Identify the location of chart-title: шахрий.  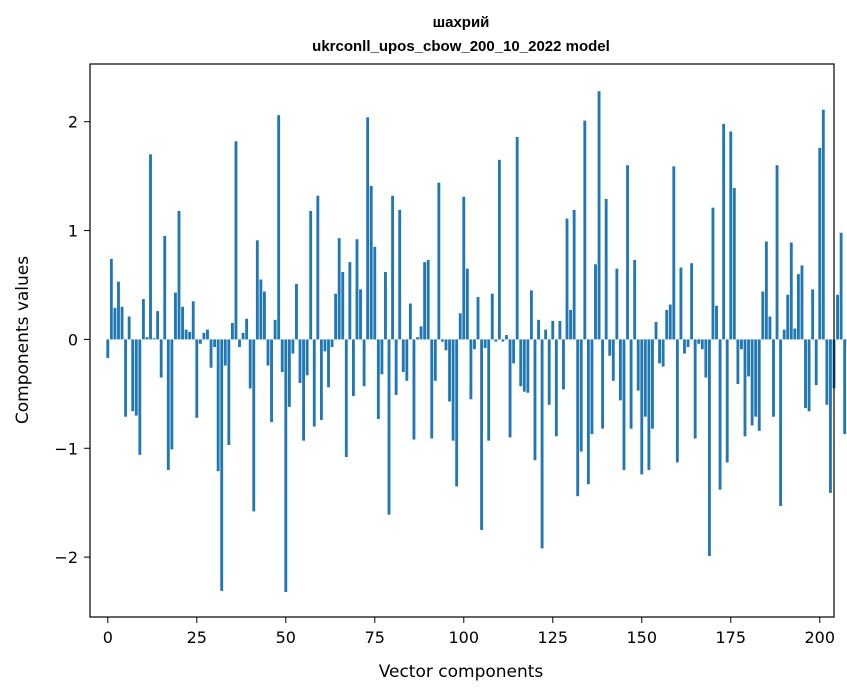
(461, 22).